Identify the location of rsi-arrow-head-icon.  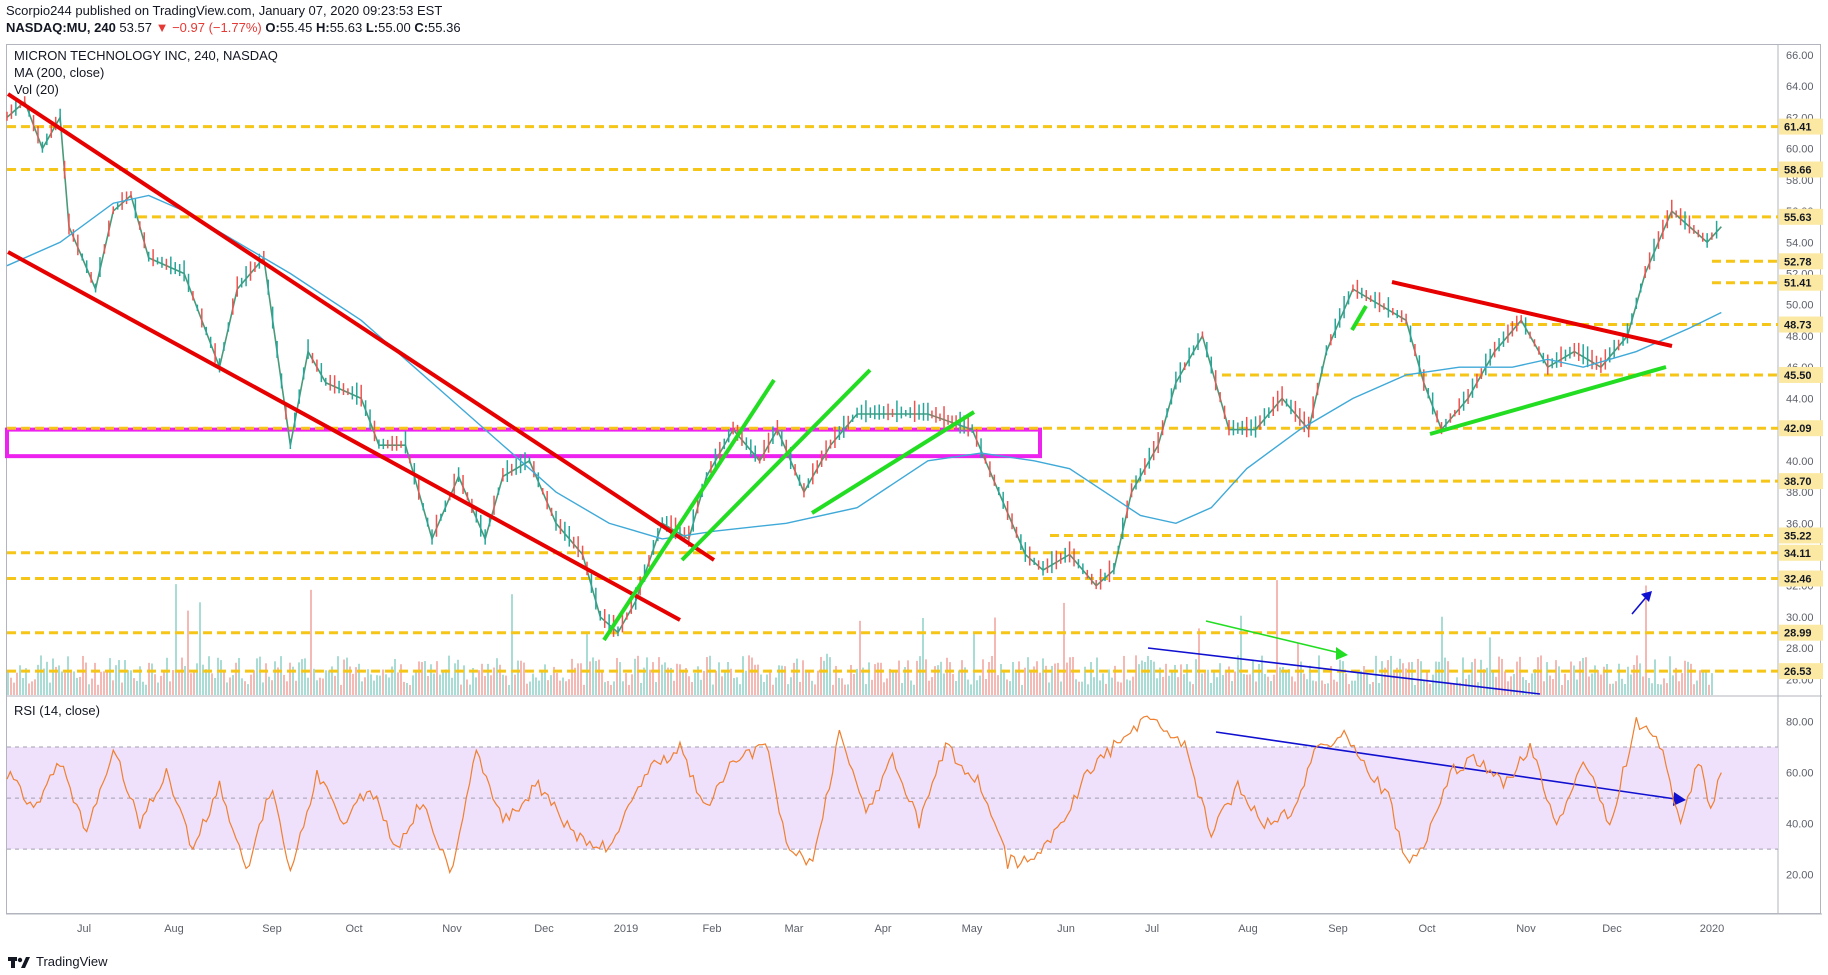
(1679, 799).